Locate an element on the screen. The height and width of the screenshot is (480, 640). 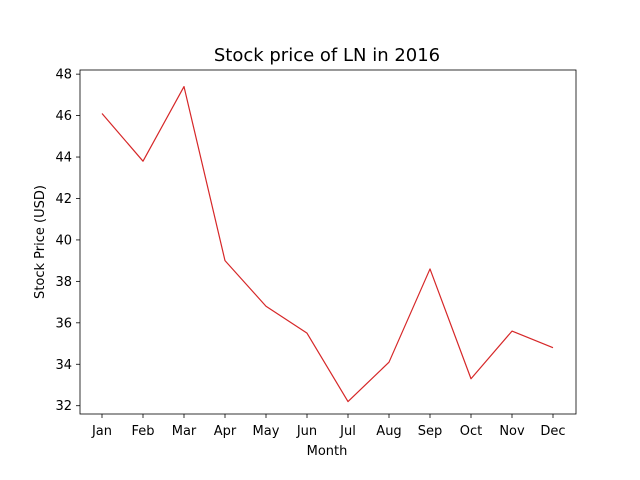
chart-title: Stock price of LN in 2016 is located at coordinates (327, 55).